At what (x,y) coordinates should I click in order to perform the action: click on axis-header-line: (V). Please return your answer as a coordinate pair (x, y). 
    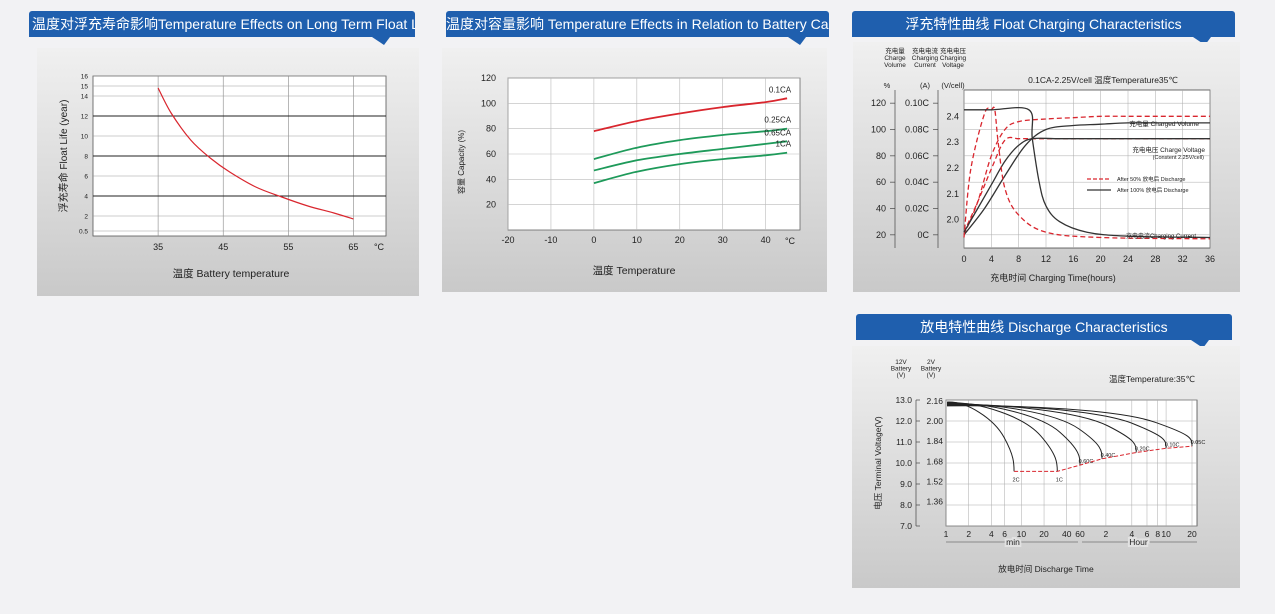
    Looking at the image, I should click on (901, 375).